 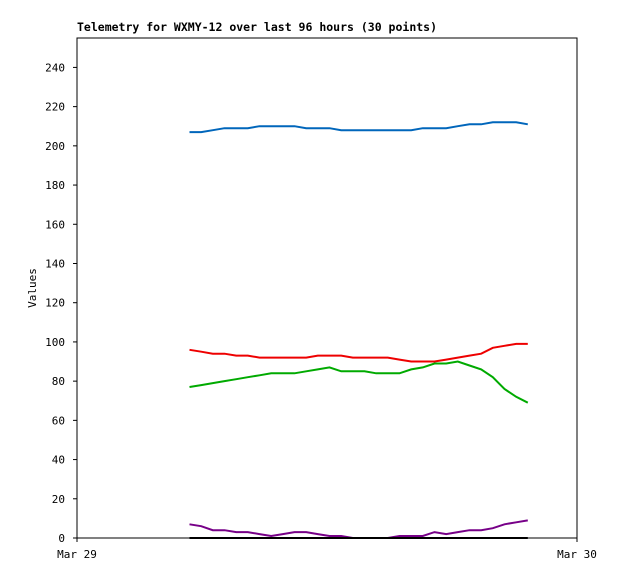 I want to click on x-tick-label: Mar 29, so click(x=77, y=554).